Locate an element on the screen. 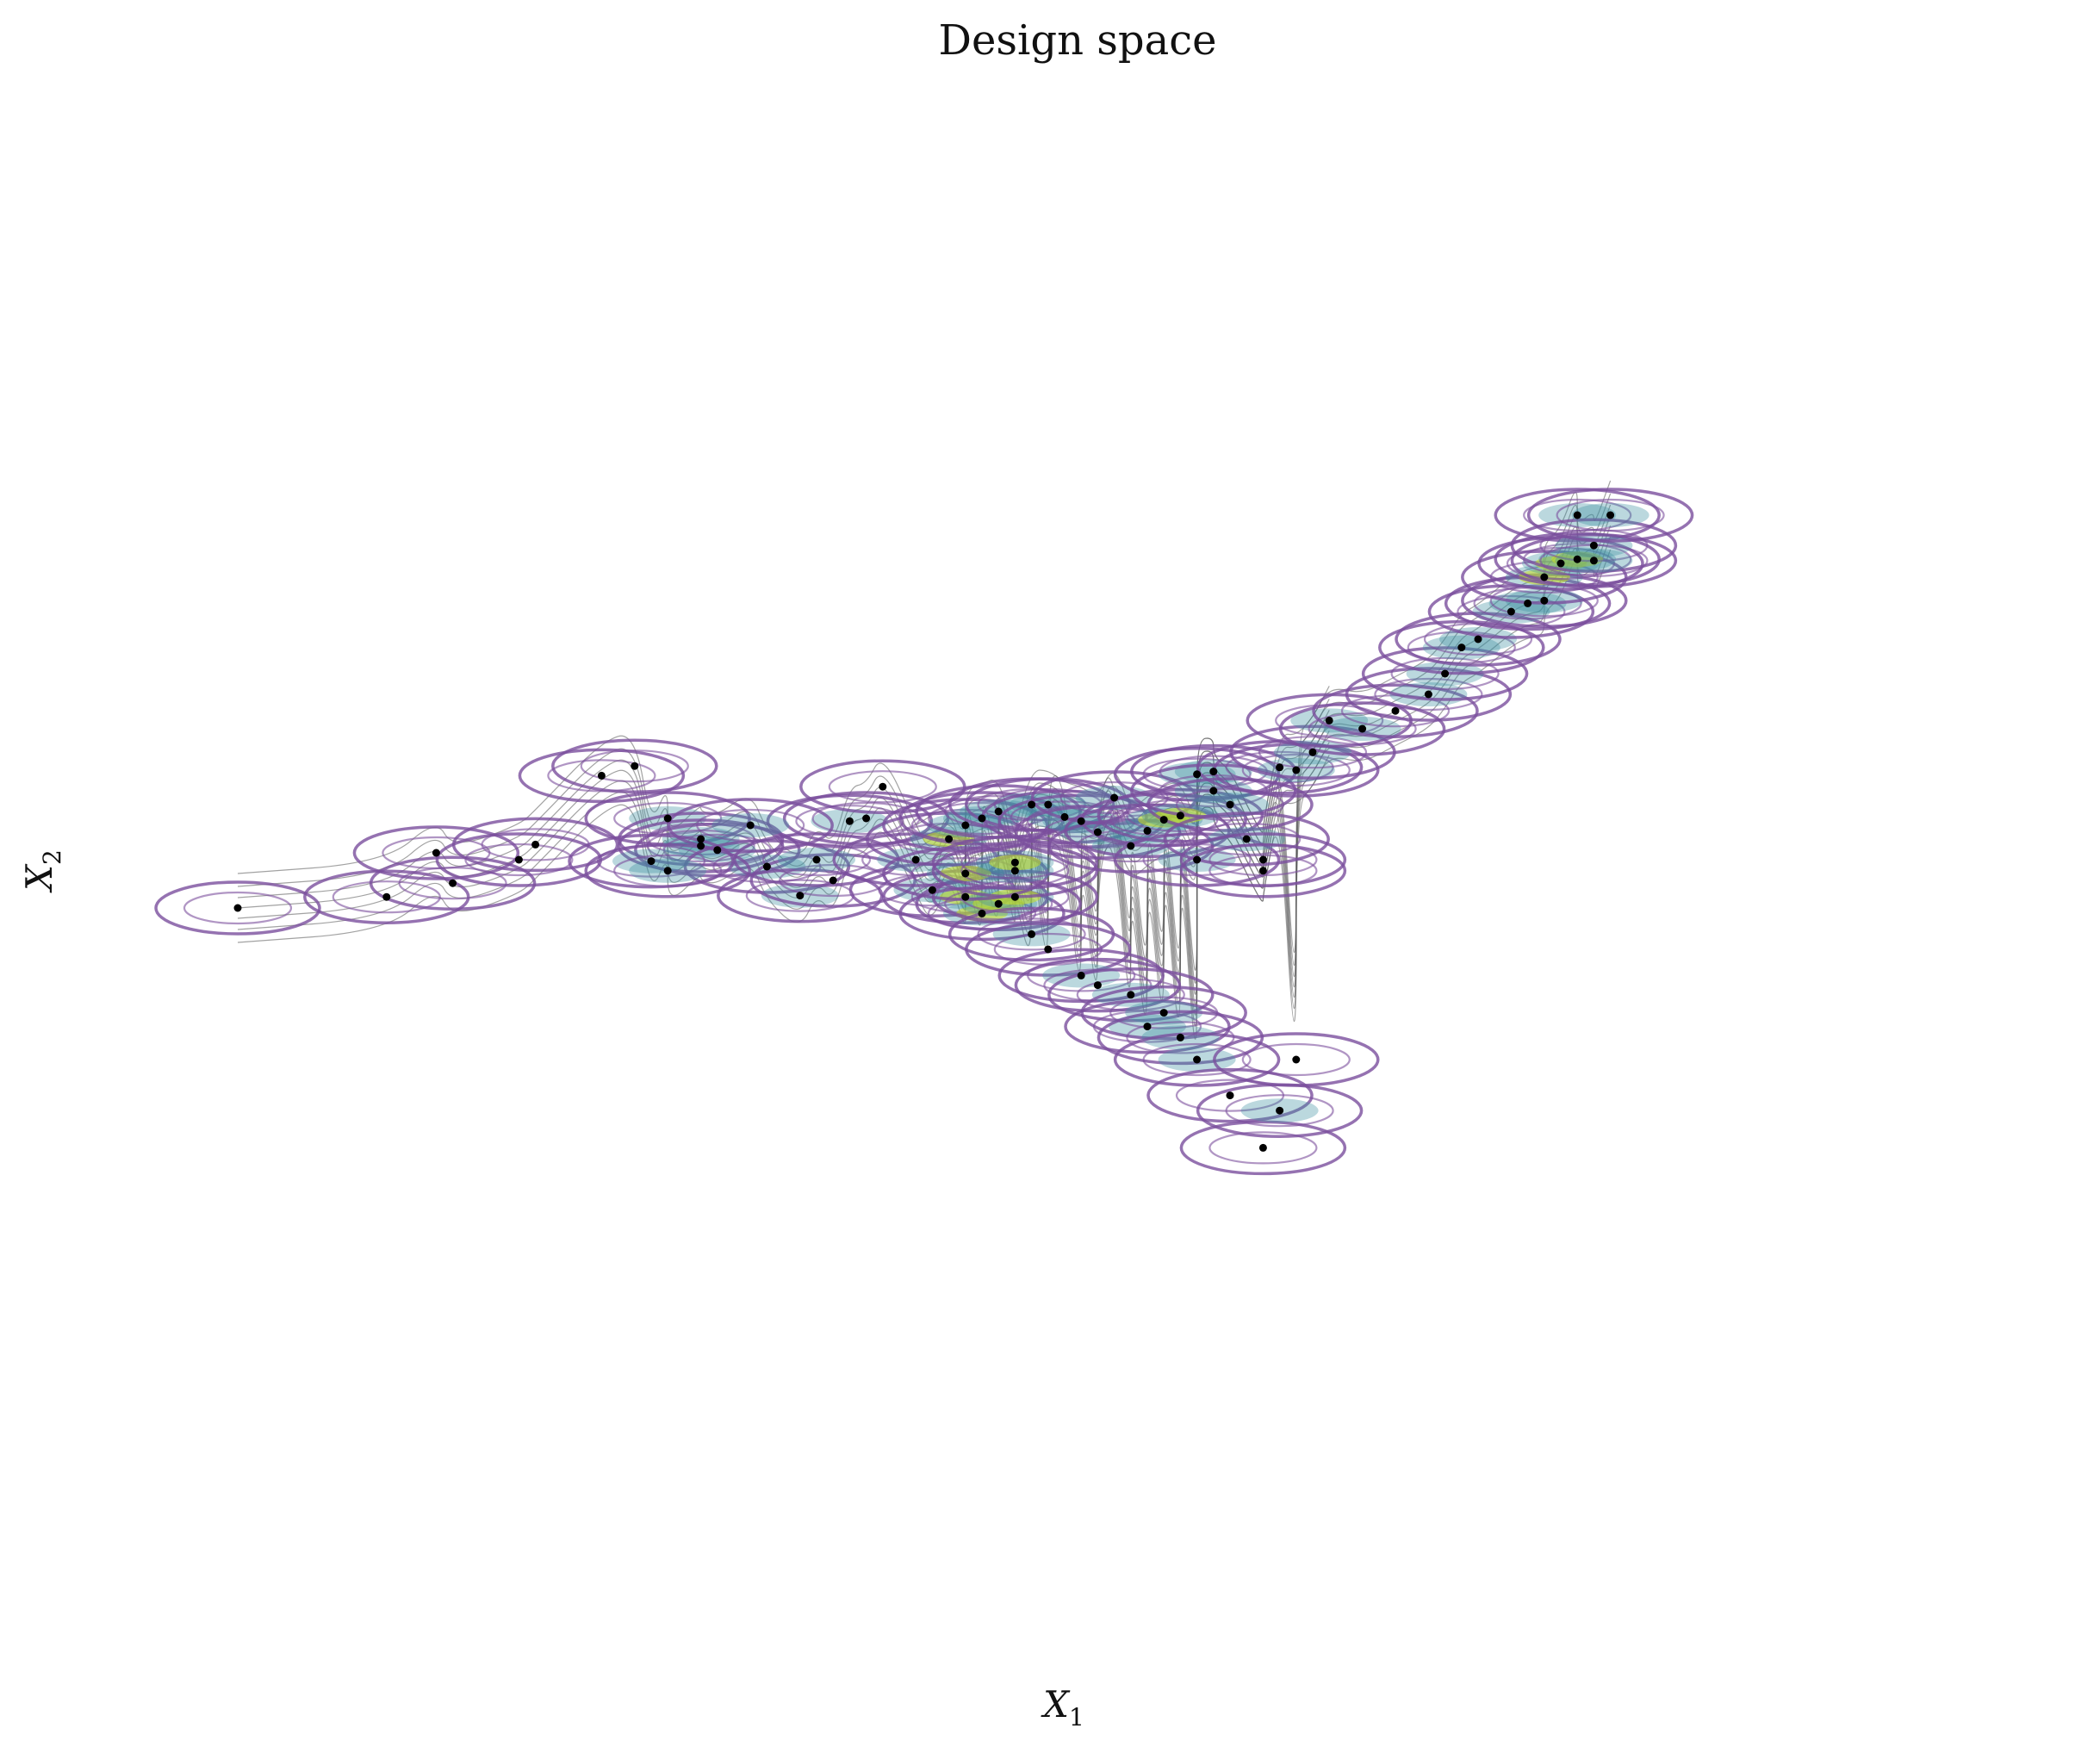 The image size is (2100, 1741). x-axis-label: X1 is located at coordinates (1062, 1707).